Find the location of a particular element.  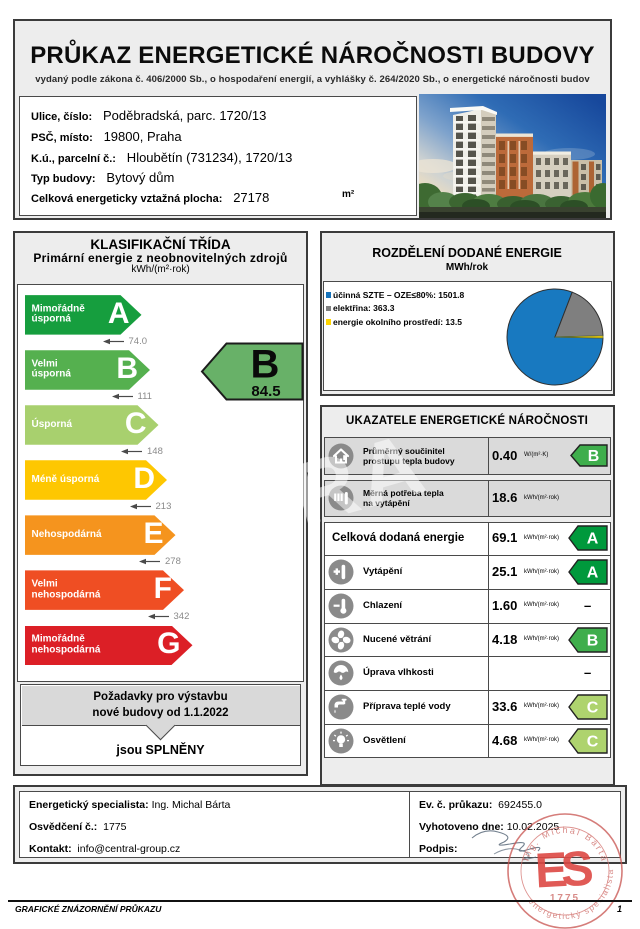

svg-text: S is located at coordinates (577, 870).